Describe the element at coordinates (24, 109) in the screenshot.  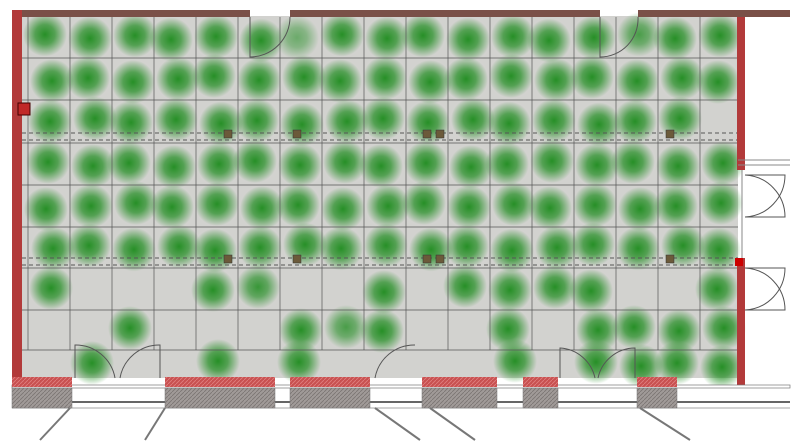
I see `wall-panel` at that location.